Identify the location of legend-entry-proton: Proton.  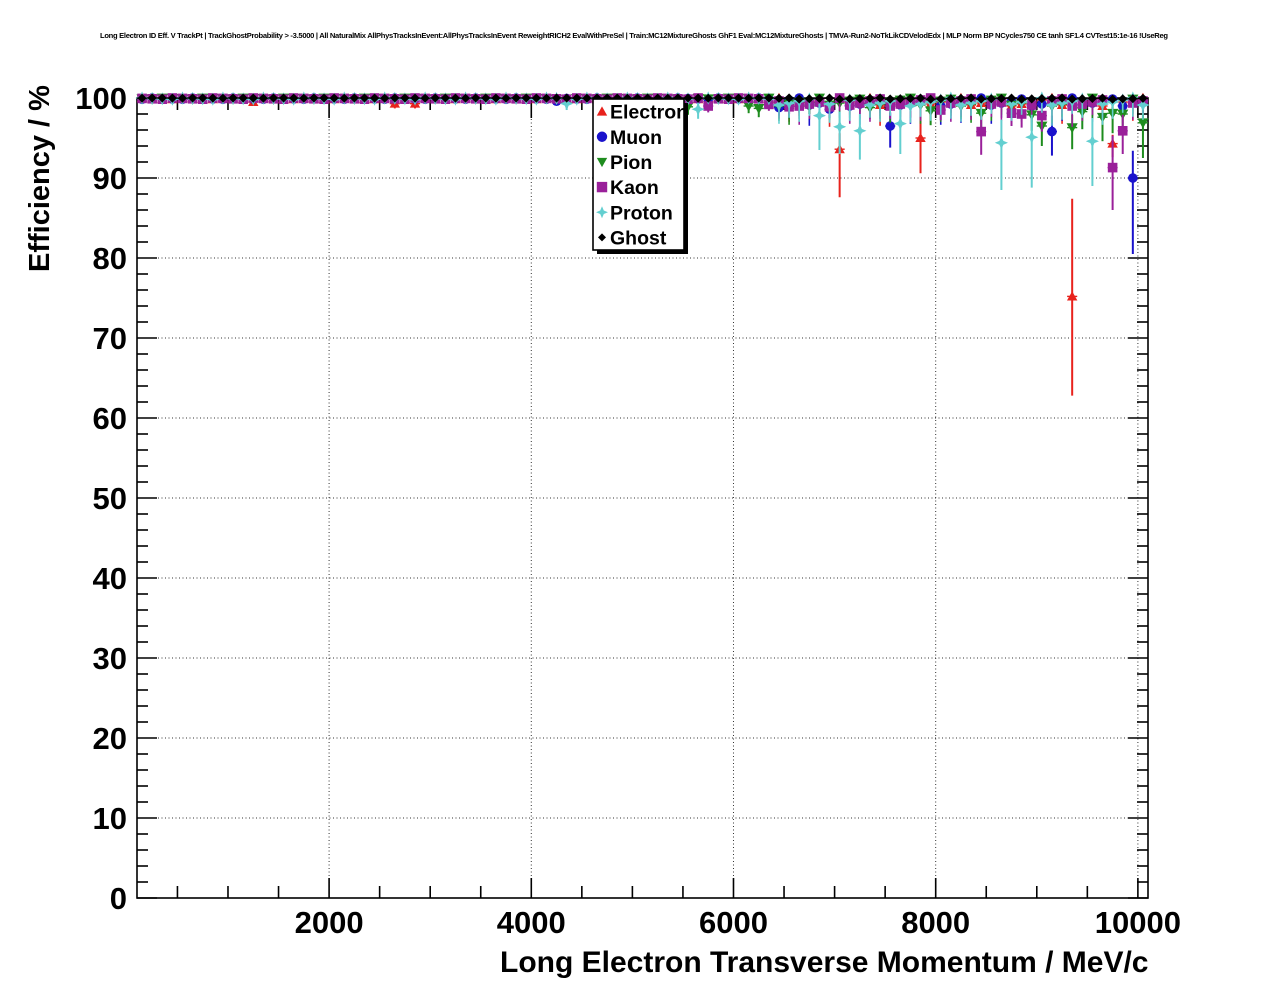
(634, 213).